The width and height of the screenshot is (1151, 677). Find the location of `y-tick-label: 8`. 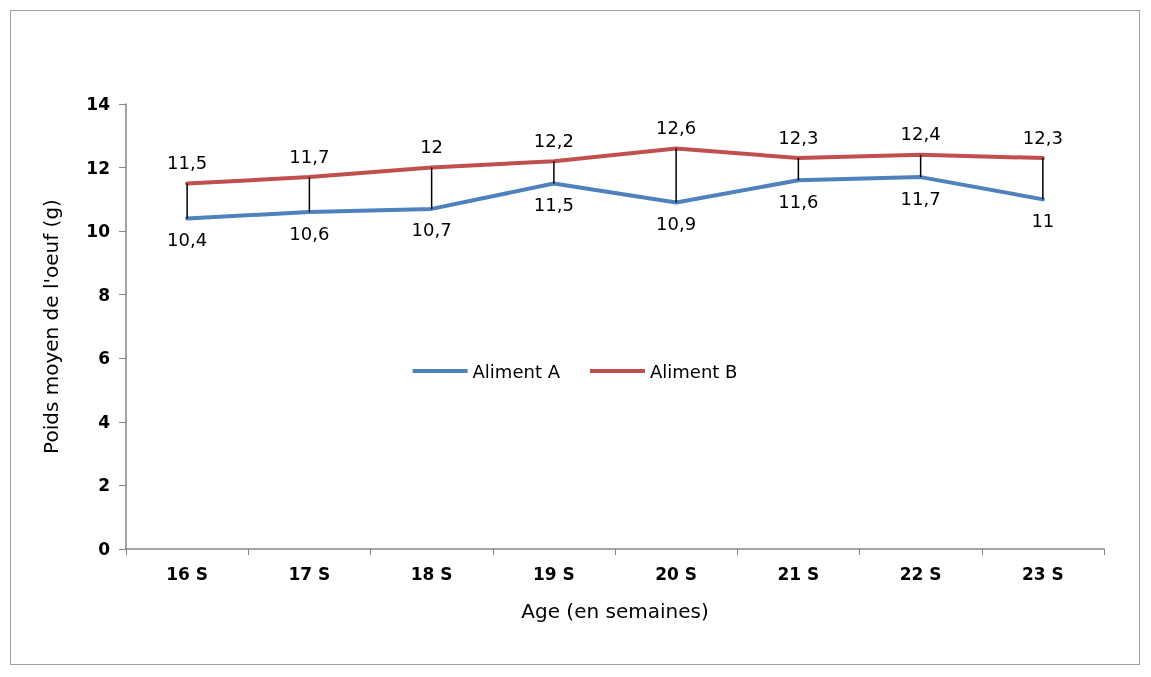

y-tick-label: 8 is located at coordinates (104, 294).